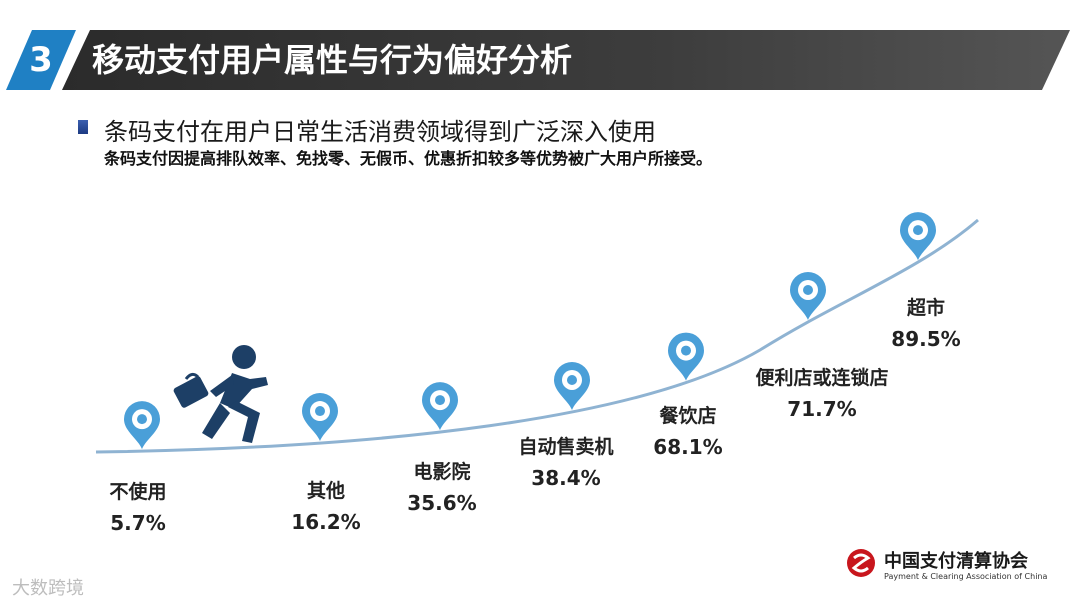 The image size is (1080, 608). What do you see at coordinates (137, 523) in the screenshot?
I see `value-label: 5.7%` at bounding box center [137, 523].